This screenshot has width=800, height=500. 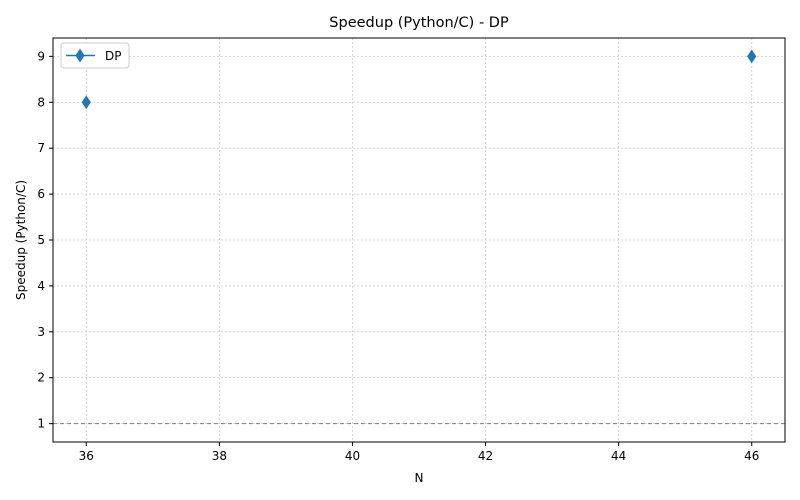 What do you see at coordinates (419, 452) in the screenshot?
I see `x-axis-ticks: 36 38 40 42 44 46` at bounding box center [419, 452].